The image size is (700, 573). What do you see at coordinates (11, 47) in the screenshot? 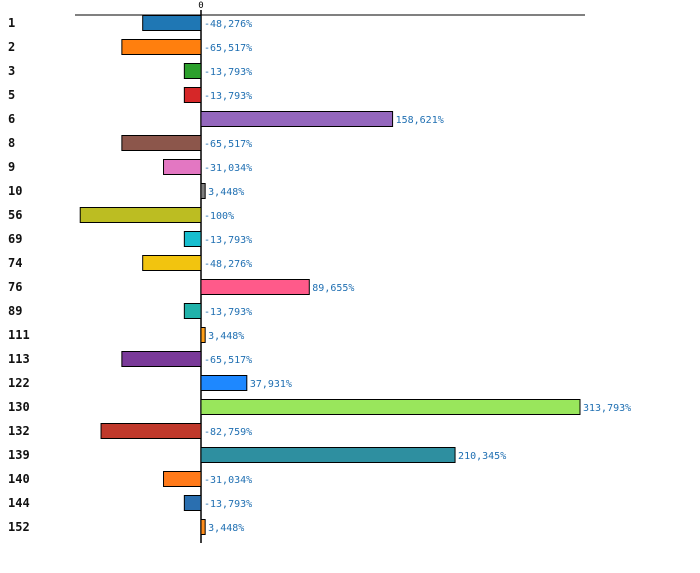
I see `category-label: 2` at bounding box center [11, 47].